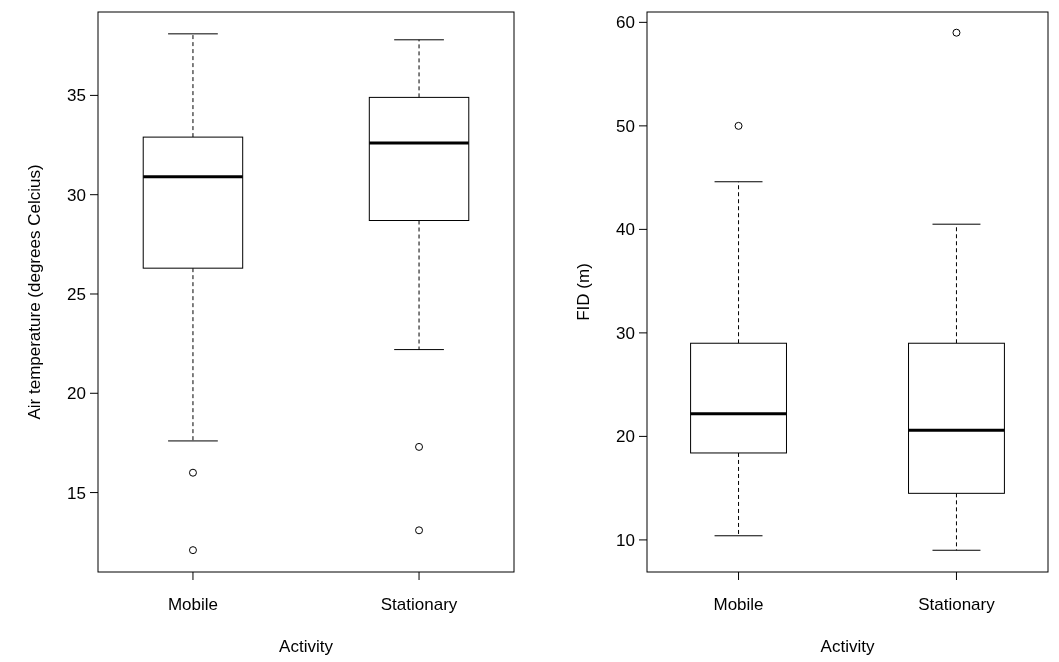 The height and width of the screenshot is (662, 1059). What do you see at coordinates (34, 292) in the screenshot?
I see `y-axis-title: Air temperature (degrees Celcius)` at bounding box center [34, 292].